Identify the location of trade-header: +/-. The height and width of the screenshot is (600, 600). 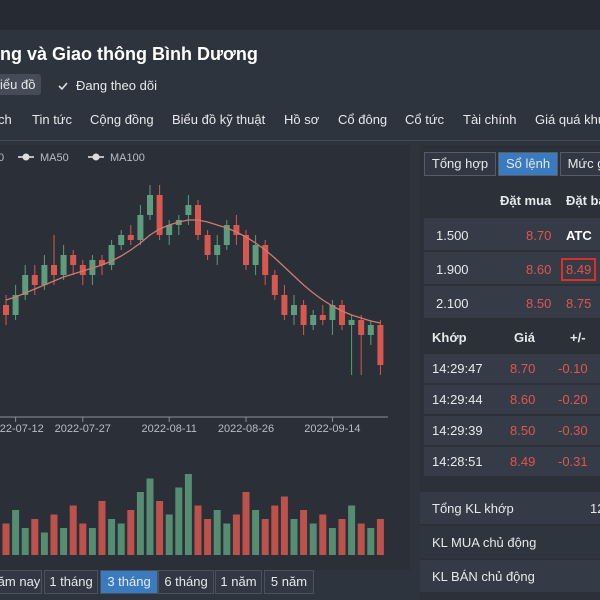
(578, 337).